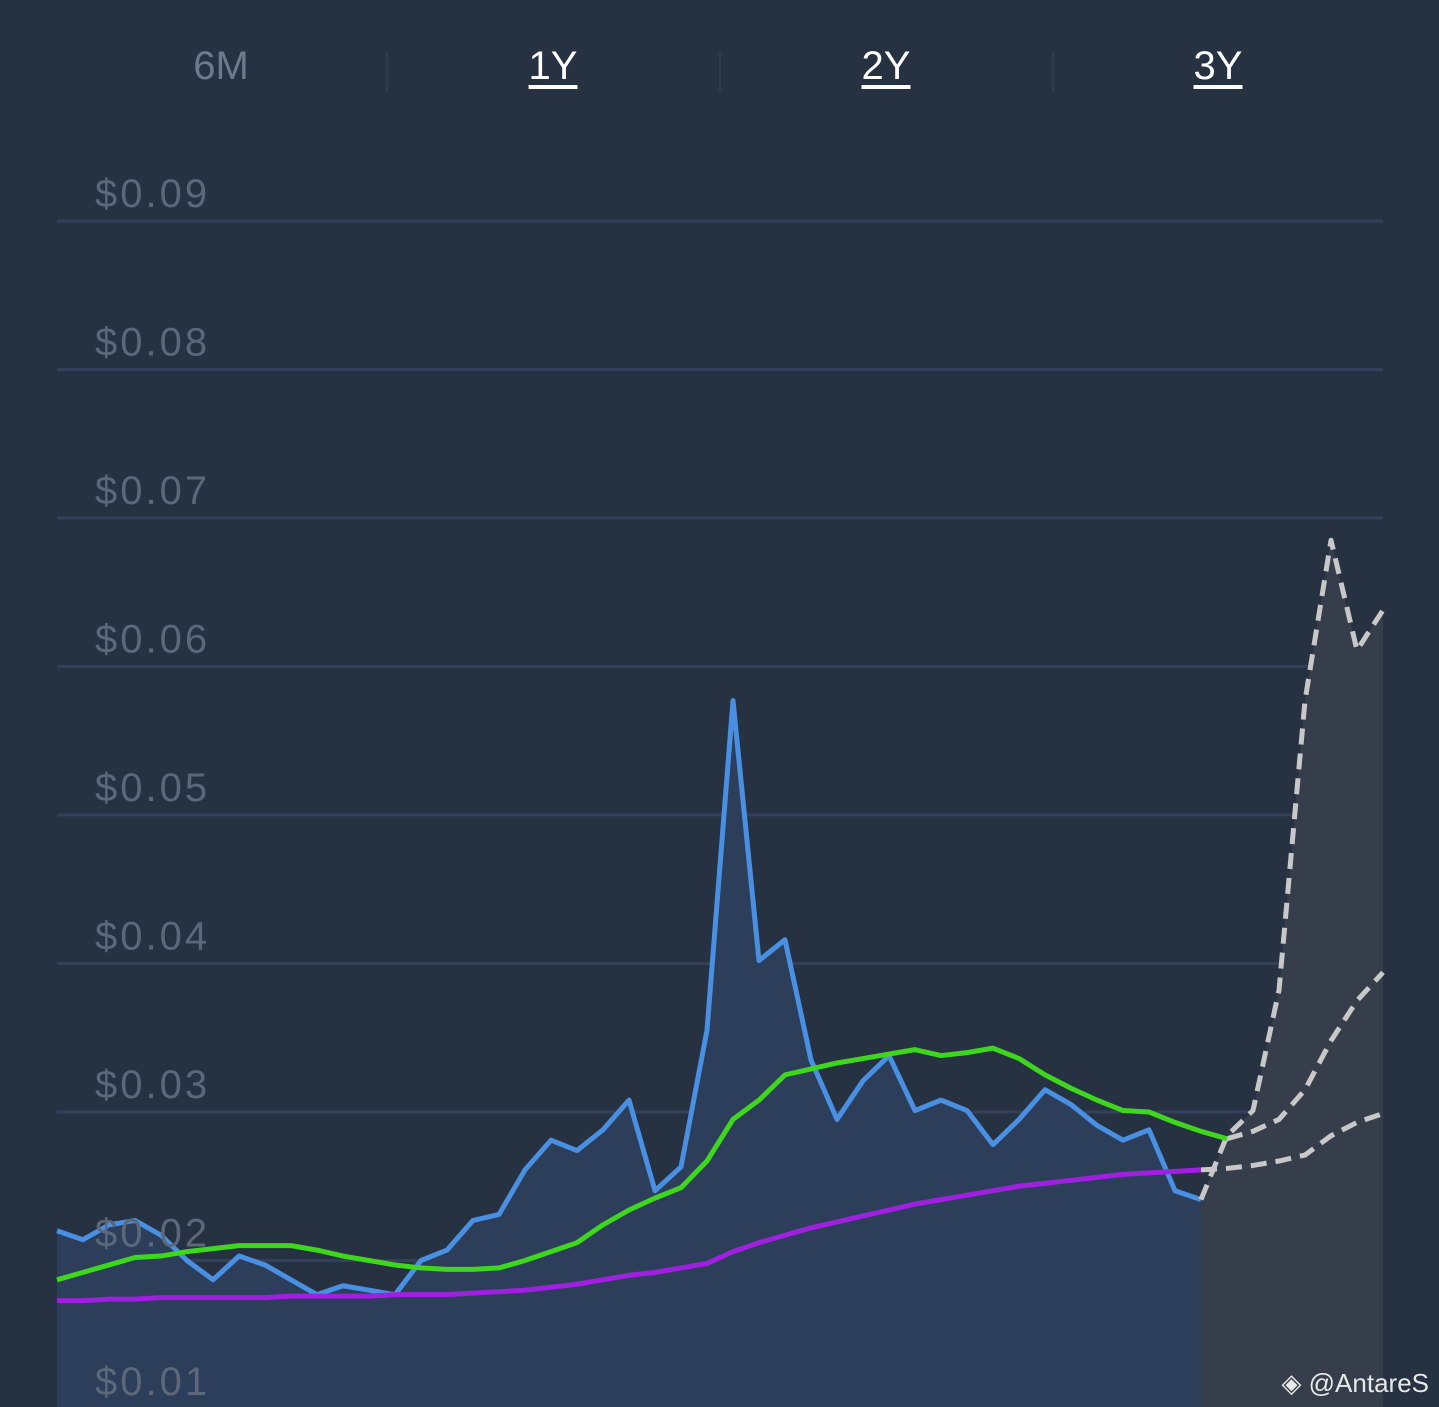  What do you see at coordinates (152, 937) in the screenshot?
I see `y-tick-label: $0.04` at bounding box center [152, 937].